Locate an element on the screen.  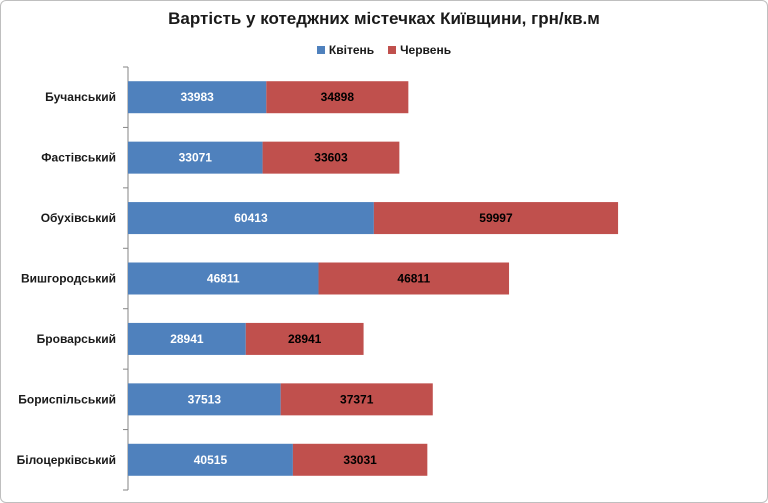
data-label-june: 33603 is located at coordinates (331, 158).